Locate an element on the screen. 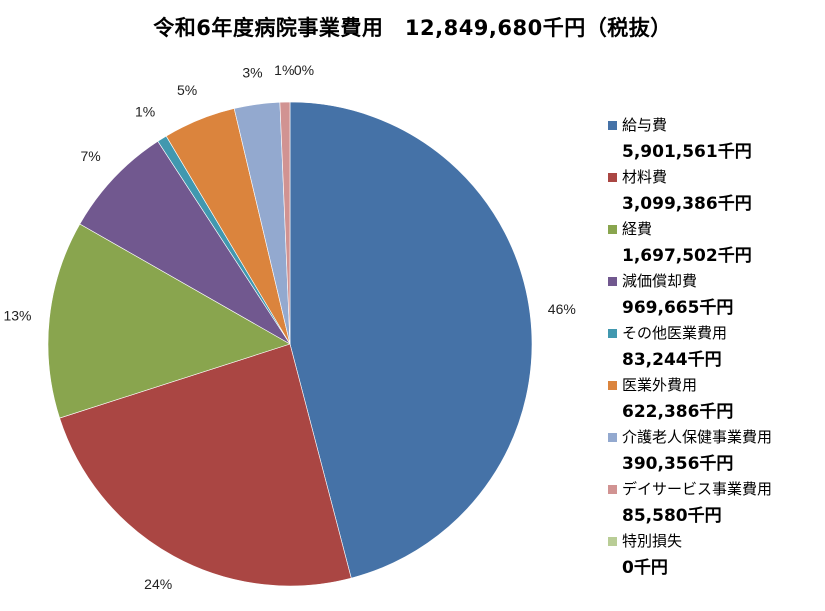 The height and width of the screenshot is (611, 825). legend-value: 85,580千円 is located at coordinates (672, 516).